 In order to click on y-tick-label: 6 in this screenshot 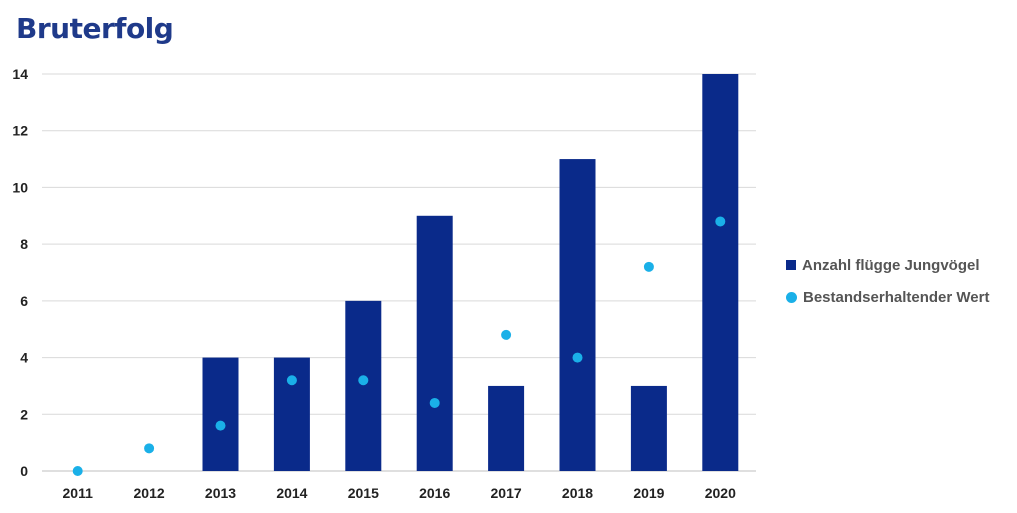, I will do `click(24, 301)`.